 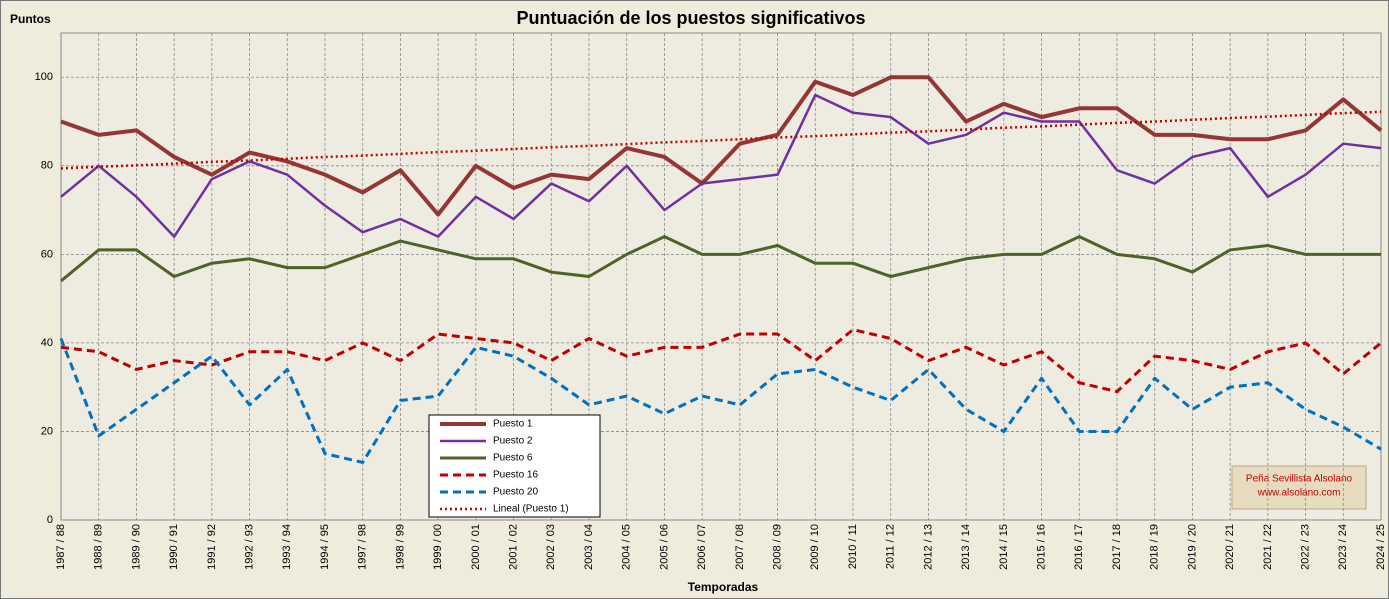 I want to click on y-axis-label: Puntos, so click(x=30, y=19).